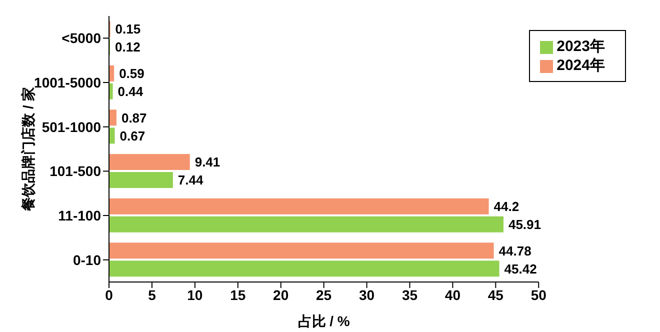 The width and height of the screenshot is (660, 332). I want to click on data-label: 45.91, so click(525, 224).